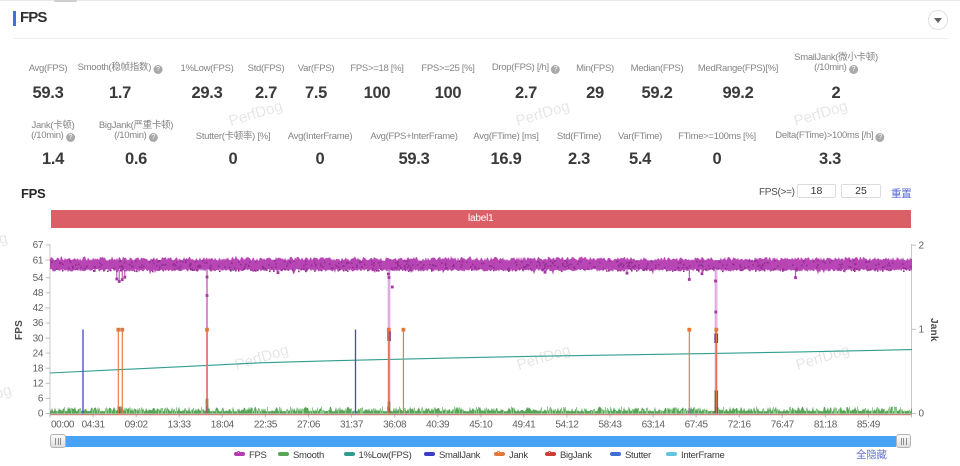  Describe the element at coordinates (697, 425) in the screenshot. I see `svg-text: 67:45` at that location.